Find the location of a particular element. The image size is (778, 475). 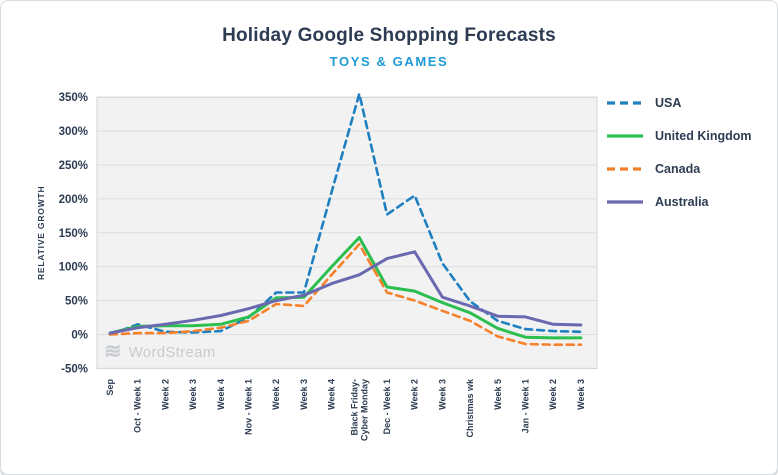

watermark-text: WordStream is located at coordinates (172, 352).